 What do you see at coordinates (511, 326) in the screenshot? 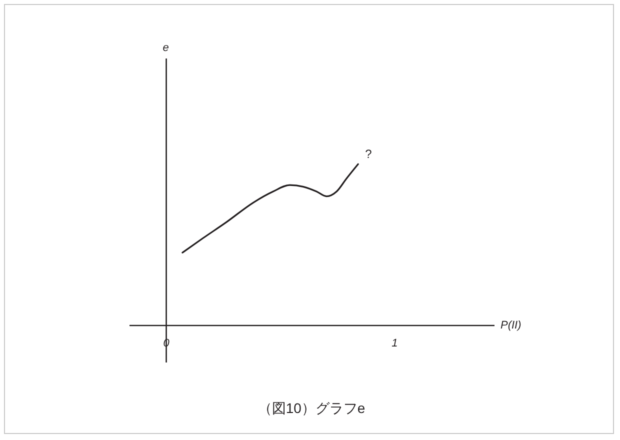
I see `x-axis-title: P(II)` at bounding box center [511, 326].